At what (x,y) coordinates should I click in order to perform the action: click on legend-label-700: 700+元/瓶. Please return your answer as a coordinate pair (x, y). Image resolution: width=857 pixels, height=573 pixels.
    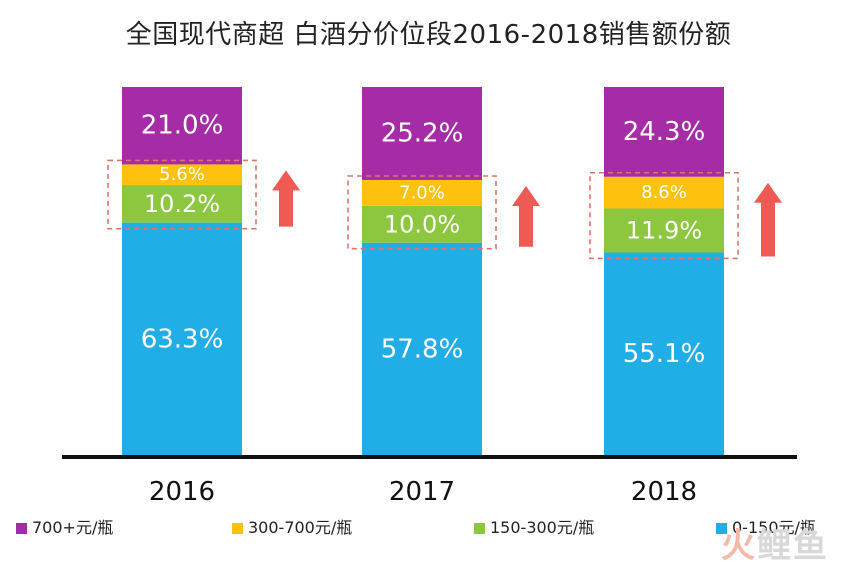
    Looking at the image, I should click on (72, 527).